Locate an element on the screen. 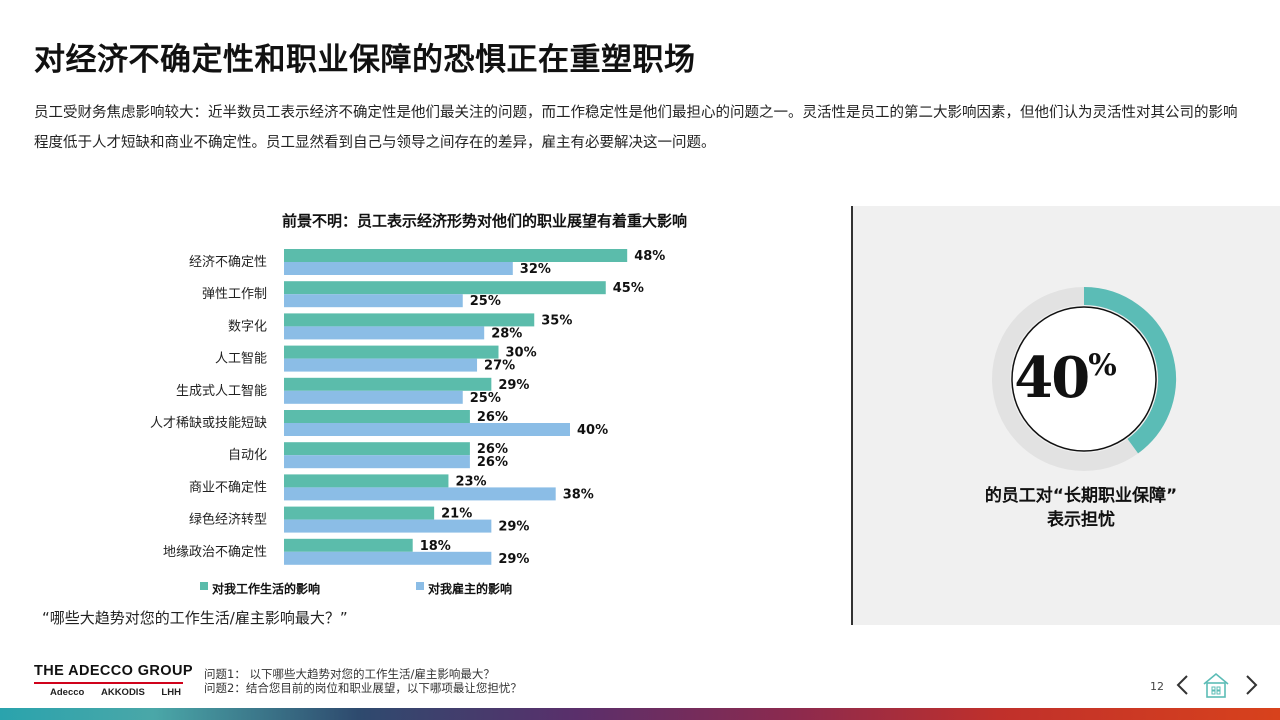 This screenshot has height=720, width=1280. chevron-right-icon is located at coordinates (1251, 685).